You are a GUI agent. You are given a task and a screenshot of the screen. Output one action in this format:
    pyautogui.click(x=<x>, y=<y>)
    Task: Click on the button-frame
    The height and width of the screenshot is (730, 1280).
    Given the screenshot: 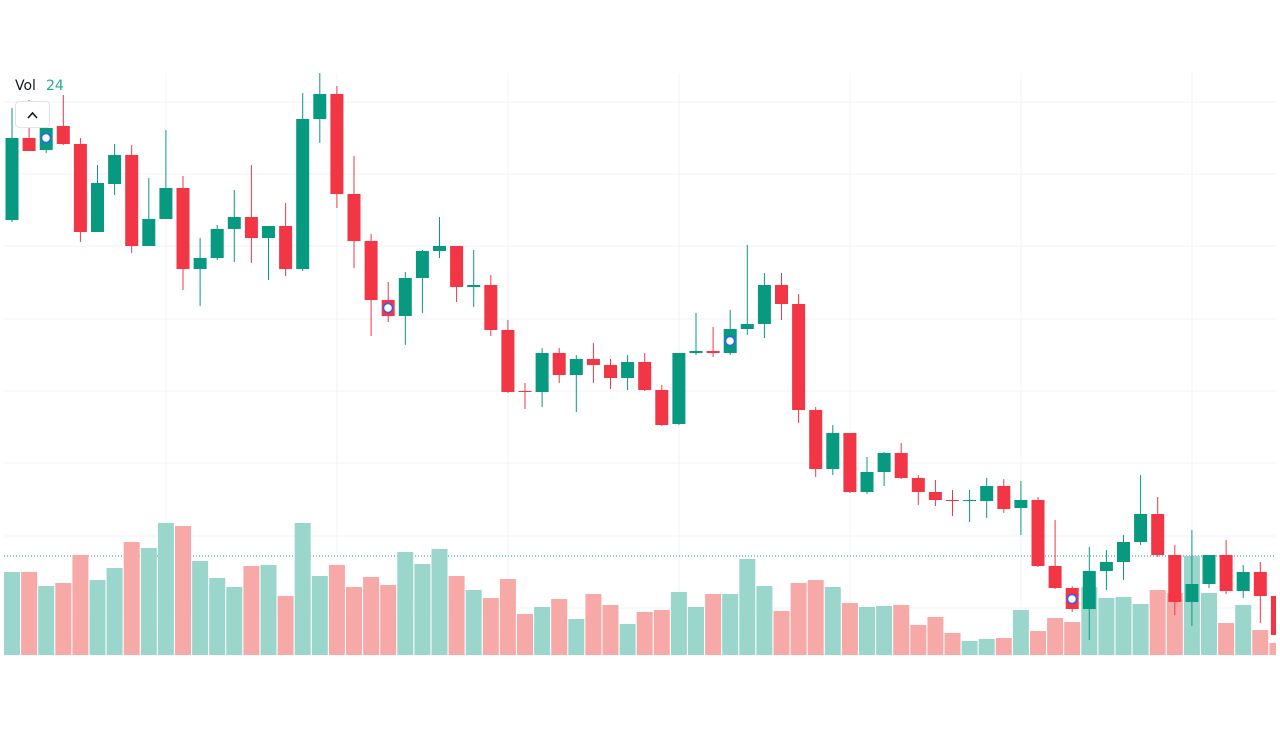 What is the action you would take?
    pyautogui.click(x=32, y=114)
    